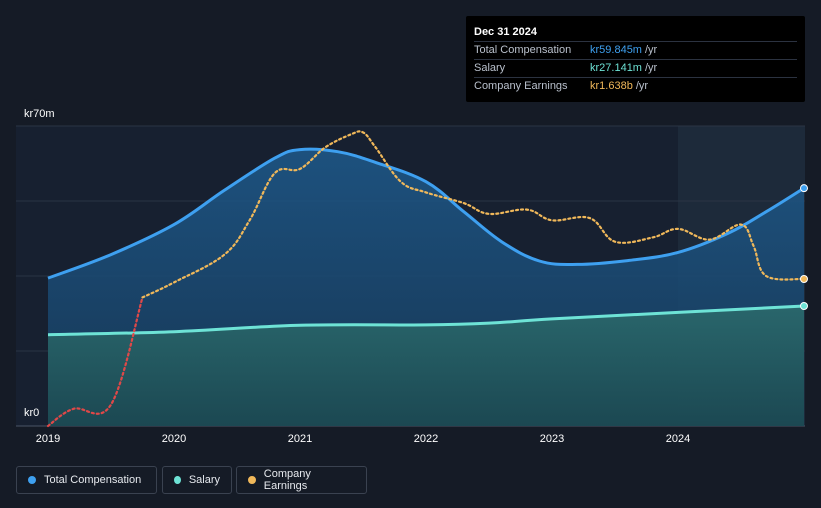  I want to click on total-compensation-endpoint, so click(804, 188).